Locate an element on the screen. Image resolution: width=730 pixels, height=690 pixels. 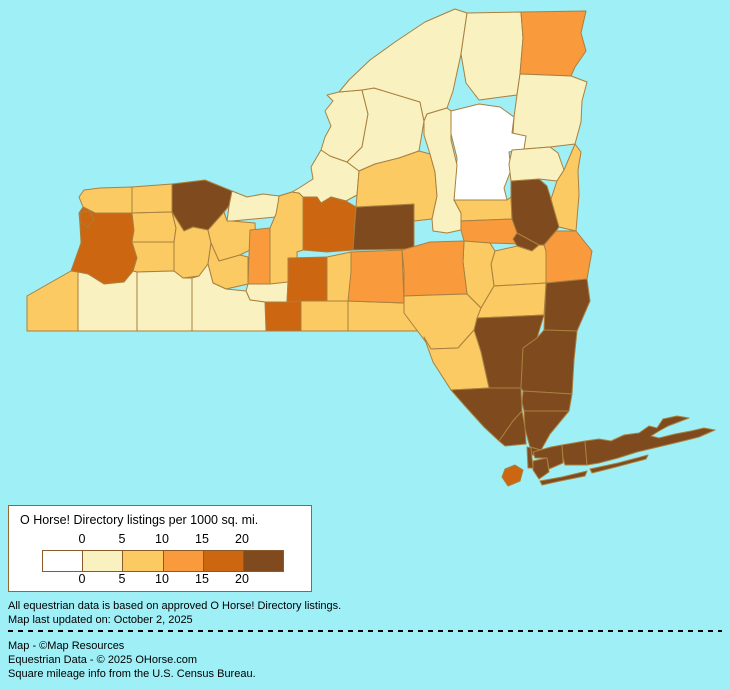
legend-ticks-bottom: 0 5 10 15 20 is located at coordinates (162, 579).